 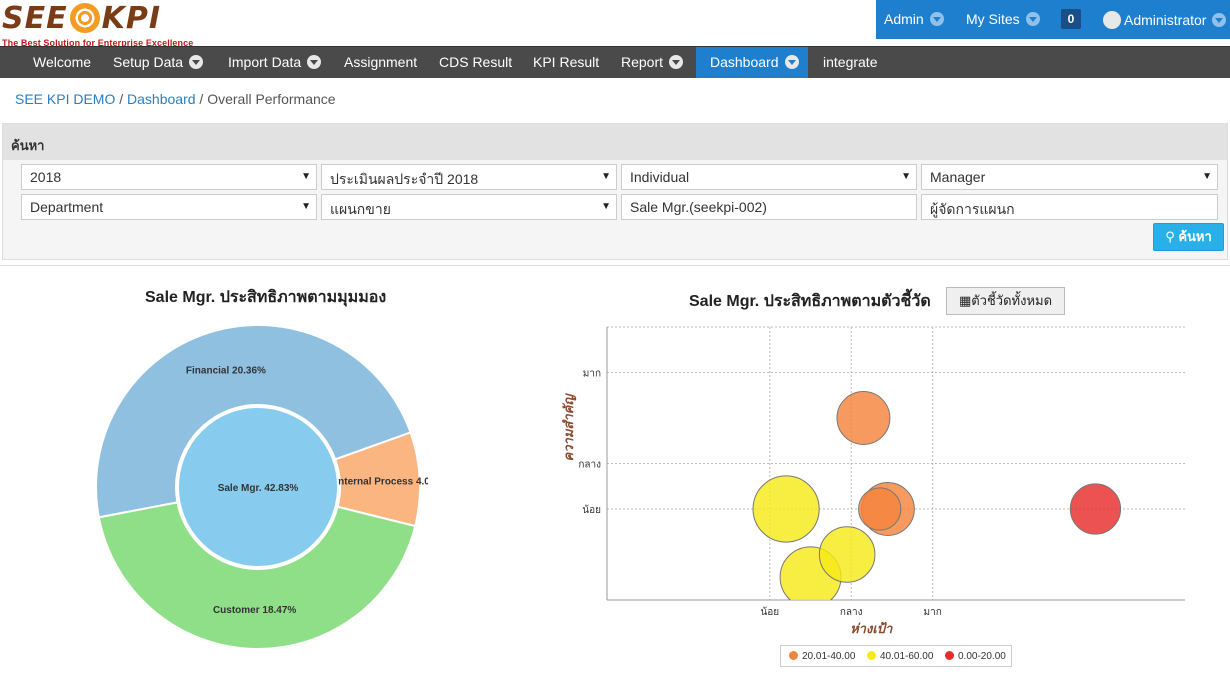 I want to click on org-select: แผนกขาย, so click(x=469, y=207).